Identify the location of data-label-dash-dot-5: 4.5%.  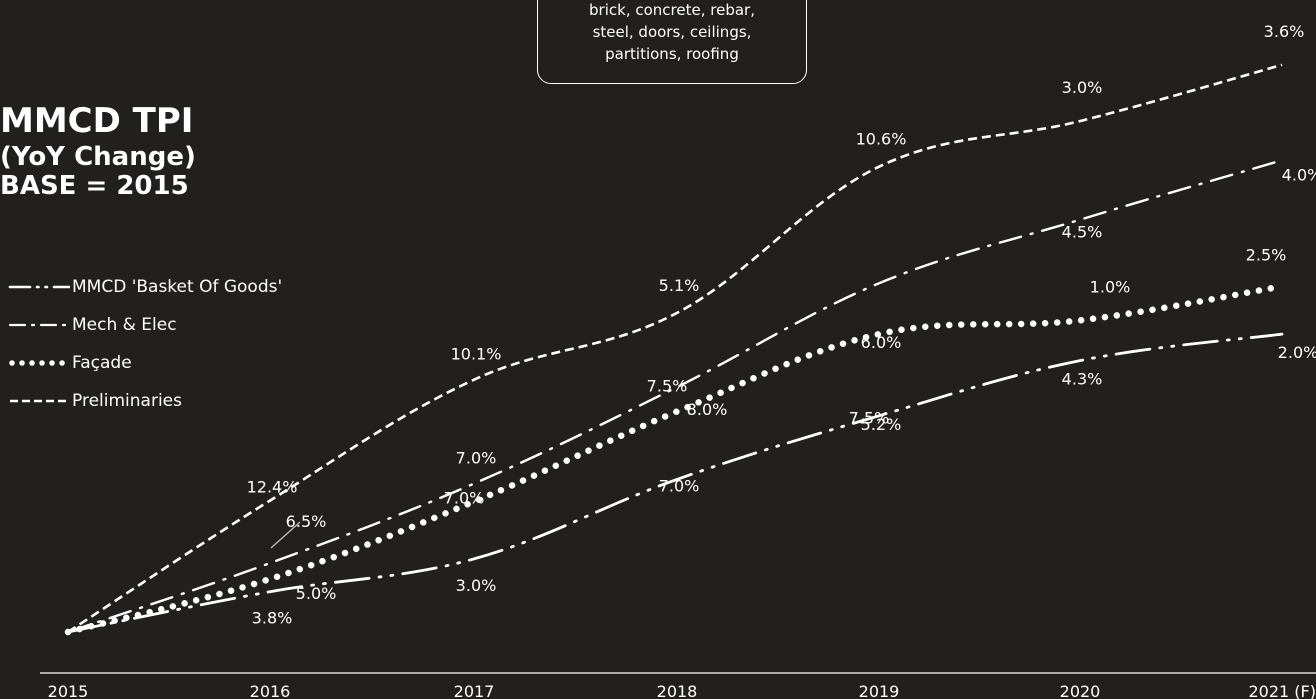
(1082, 232).